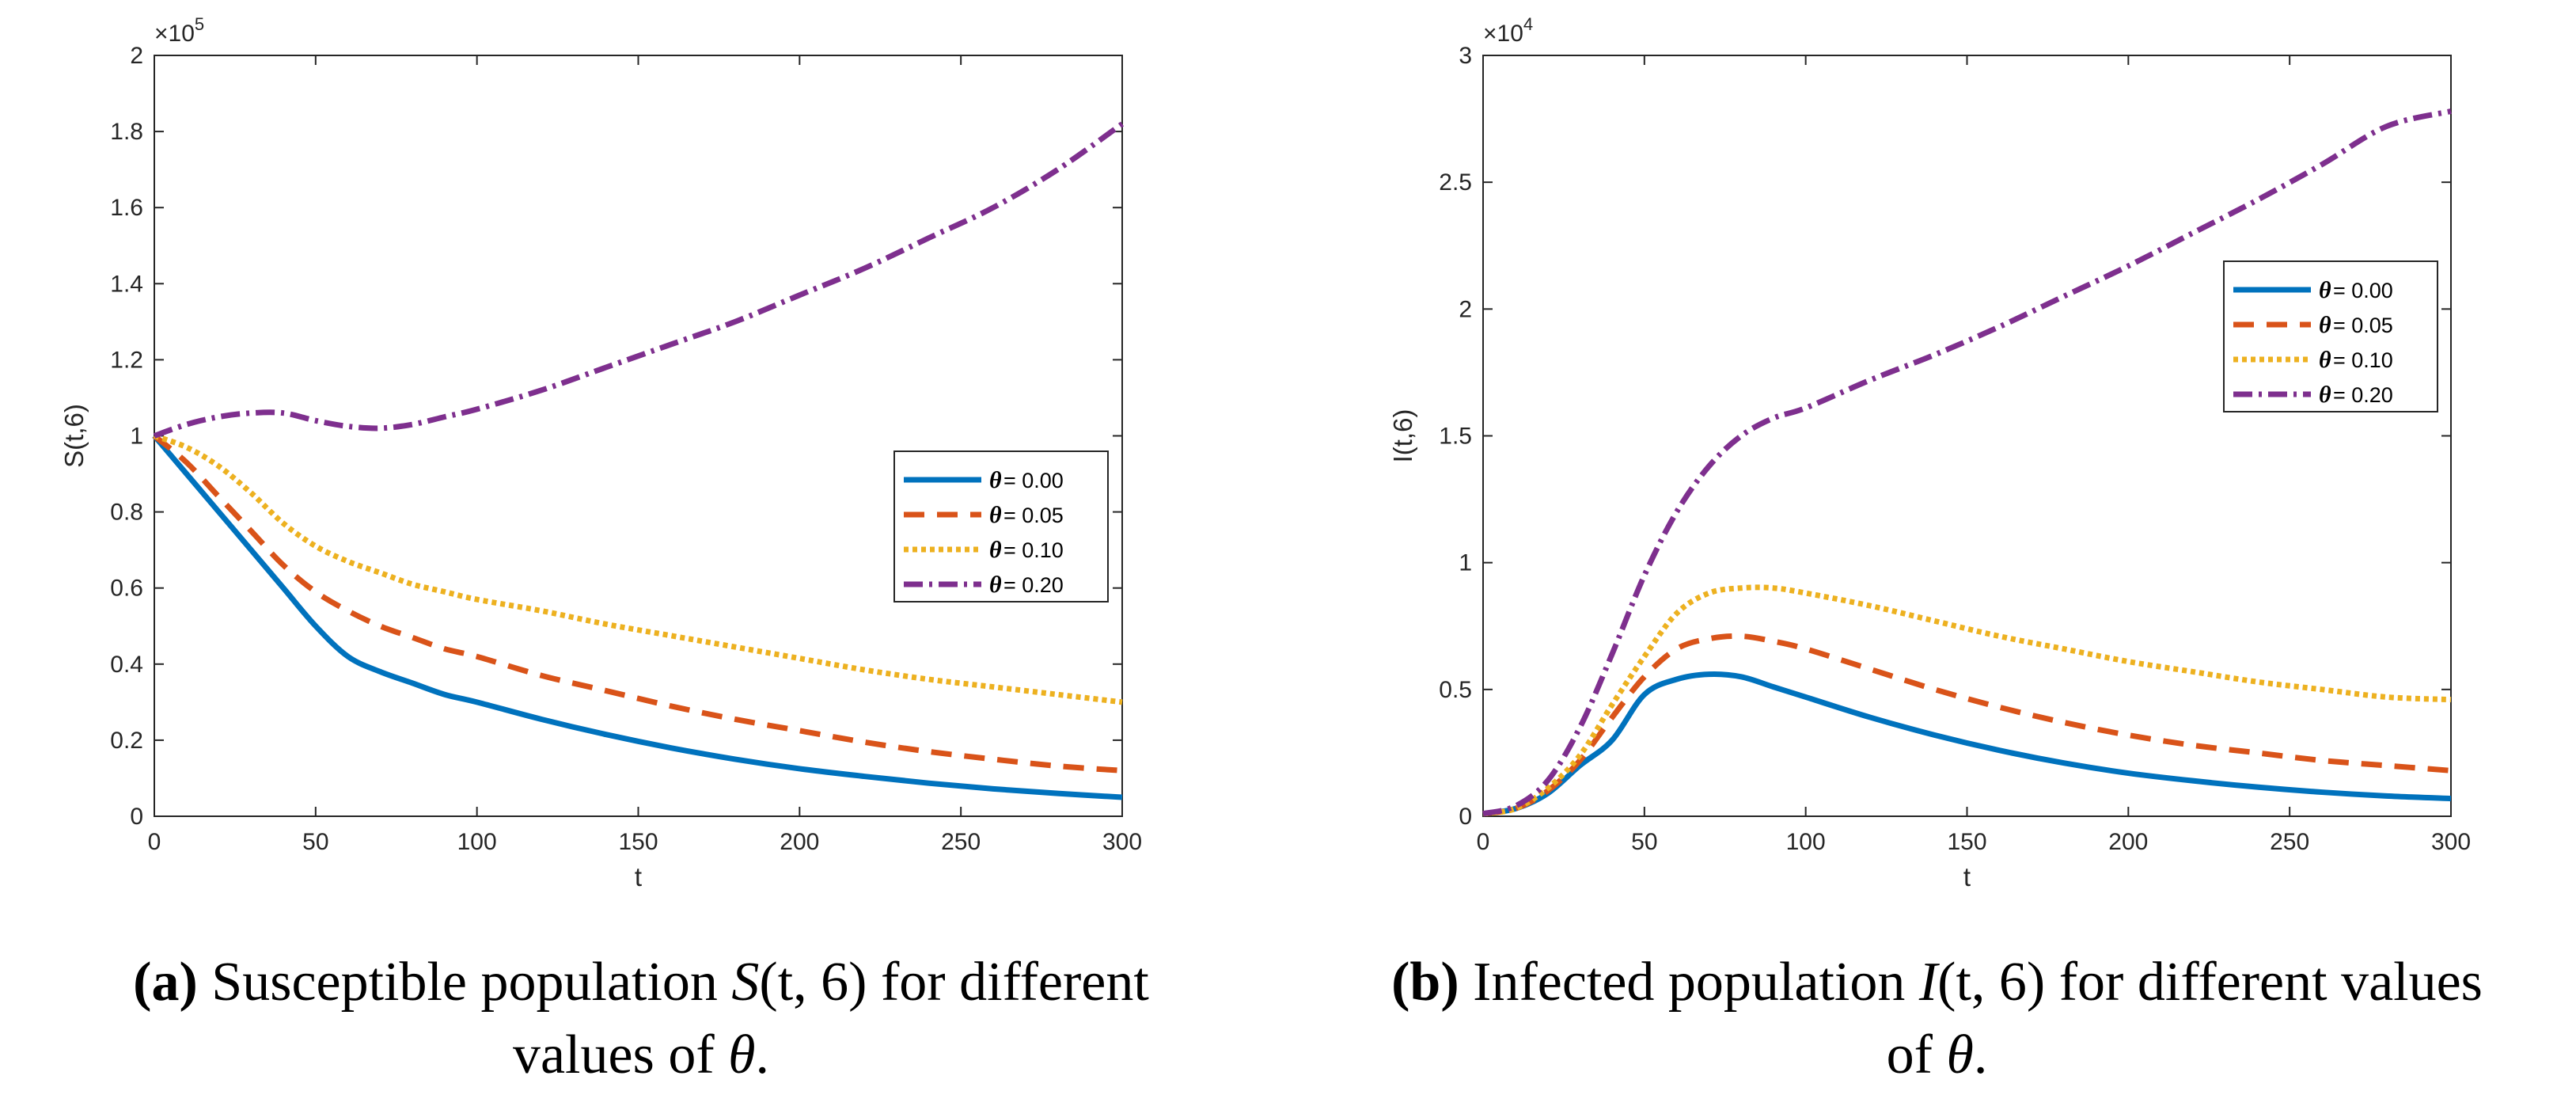 The image size is (2576, 1110). What do you see at coordinates (126, 741) in the screenshot?
I see `y-tick-label: 0.2` at bounding box center [126, 741].